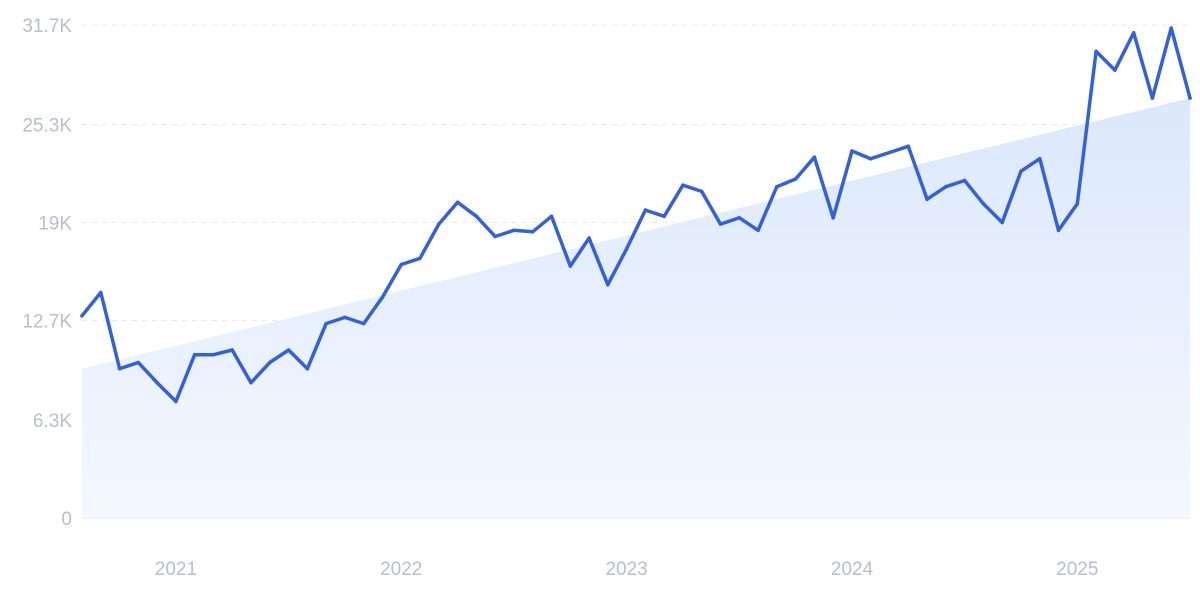 Image resolution: width=1200 pixels, height=600 pixels. Describe the element at coordinates (47, 126) in the screenshot. I see `y-tick-label: 25.3K` at that location.